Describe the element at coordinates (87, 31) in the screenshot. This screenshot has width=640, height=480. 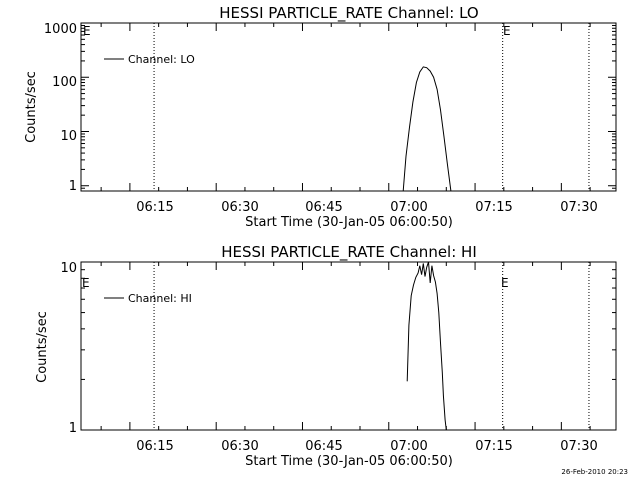
I see `panel-lo-edge-label: E` at that location.